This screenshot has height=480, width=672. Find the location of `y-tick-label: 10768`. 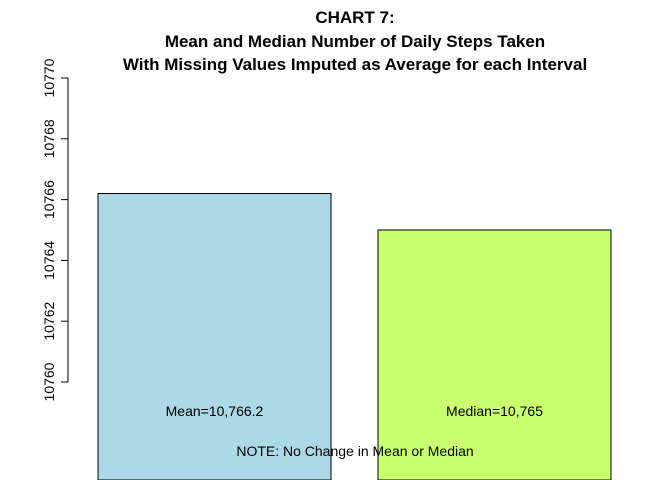

y-tick-label: 10768 is located at coordinates (49, 138).